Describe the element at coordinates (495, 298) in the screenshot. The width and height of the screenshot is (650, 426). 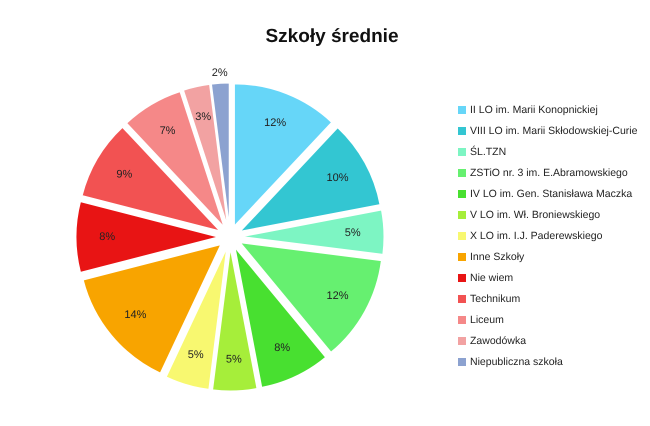
I see `legend-label: Technikum` at that location.